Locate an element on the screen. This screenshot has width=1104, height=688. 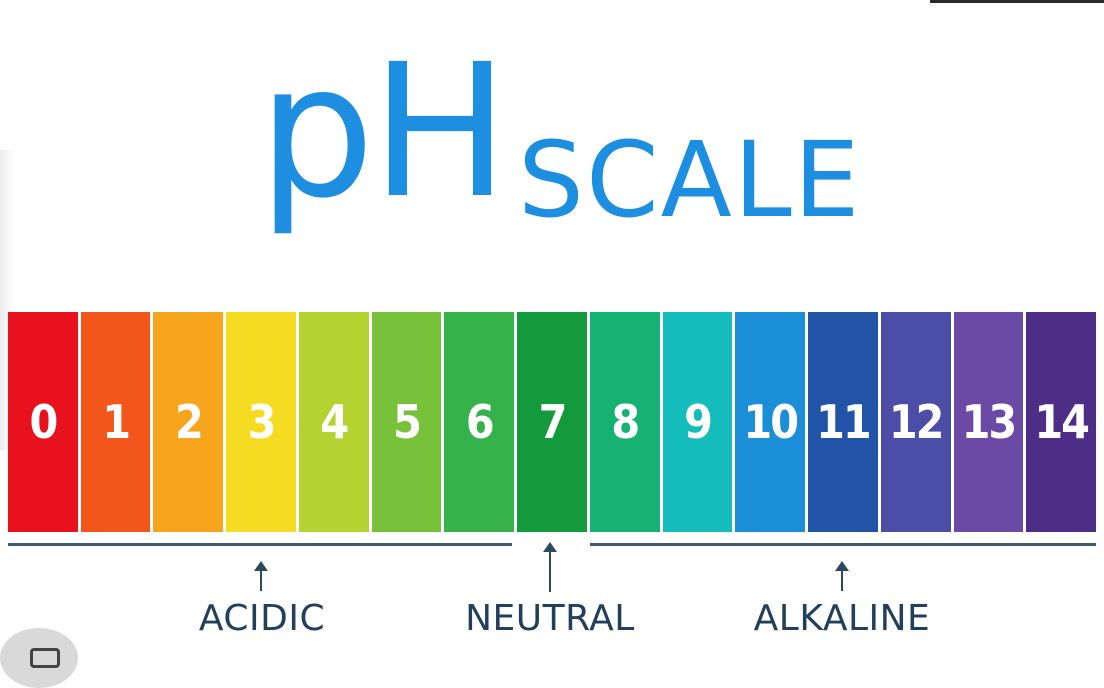
alkaline-arrow-icon is located at coordinates (842, 576).